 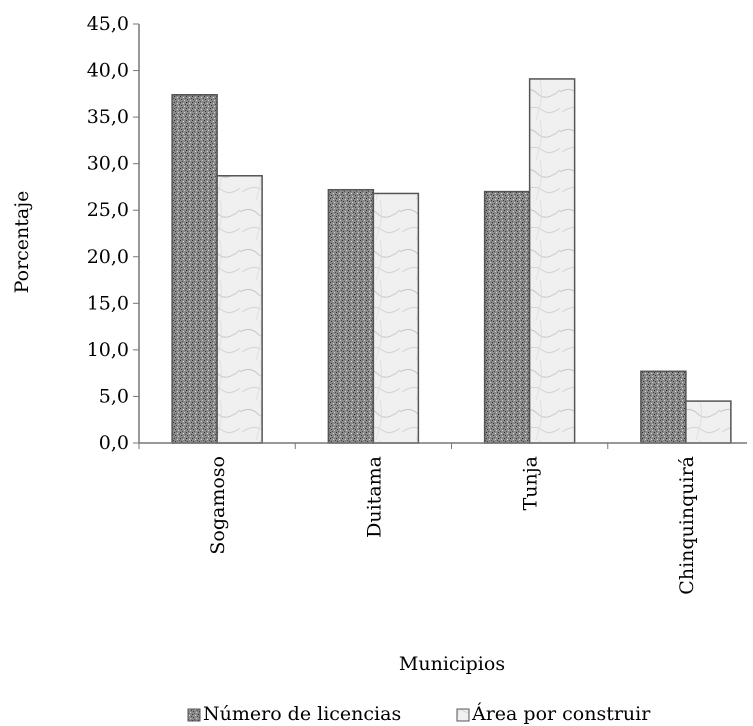 I want to click on bar-número-de-licencias-3, so click(x=663, y=407).